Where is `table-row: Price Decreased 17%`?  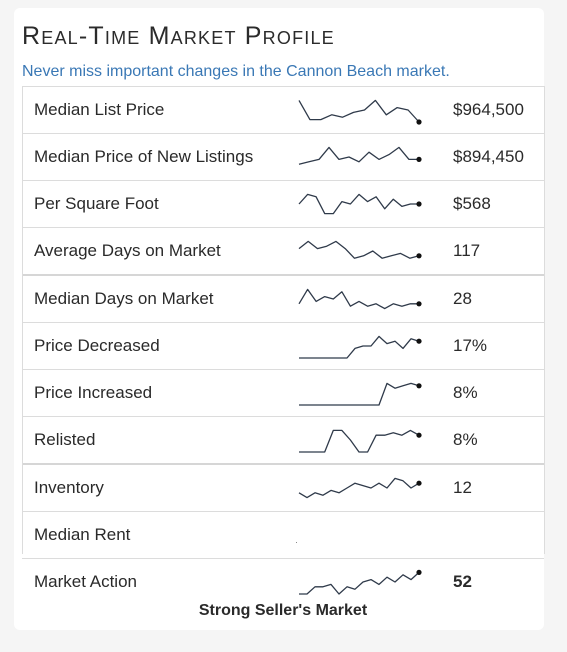
table-row: Price Decreased 17% is located at coordinates (283, 345).